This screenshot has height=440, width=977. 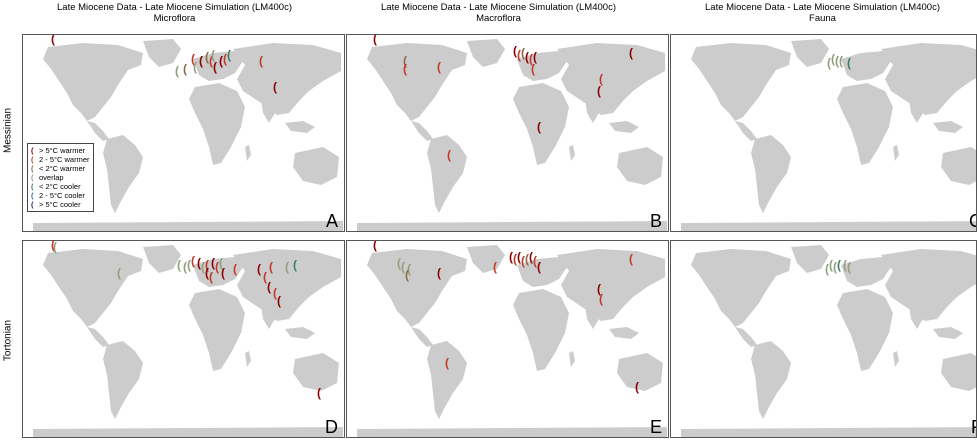 I want to click on data-markers: (((((((((((((((, so click(x=164, y=64).